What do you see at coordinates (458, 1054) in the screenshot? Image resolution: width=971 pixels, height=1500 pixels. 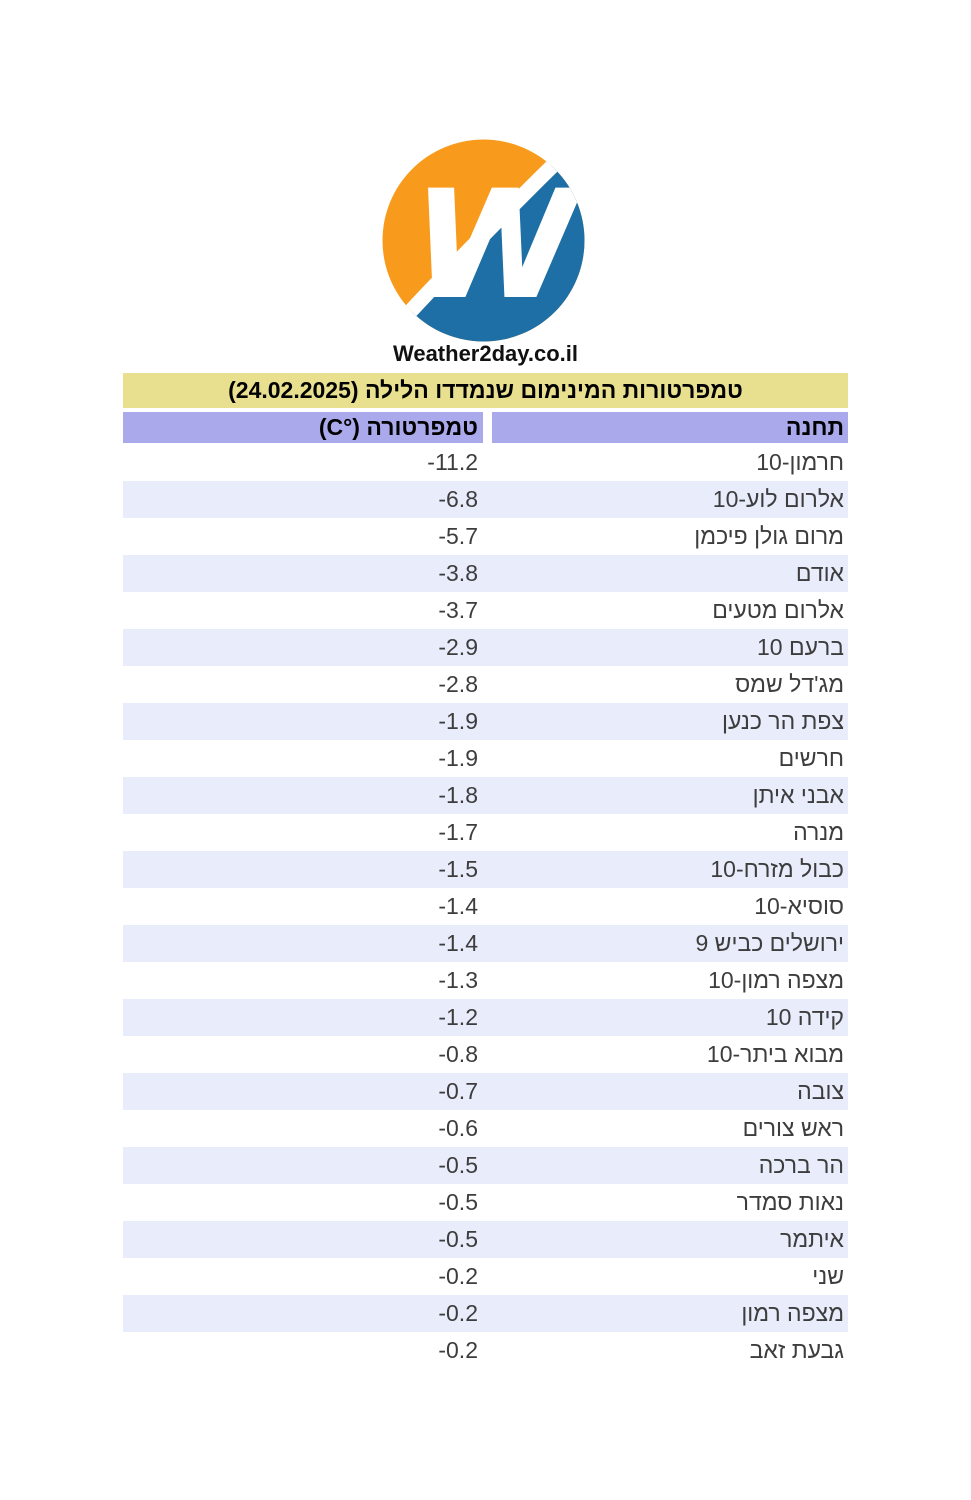 I see `temperature-cell: -0.8` at bounding box center [458, 1054].